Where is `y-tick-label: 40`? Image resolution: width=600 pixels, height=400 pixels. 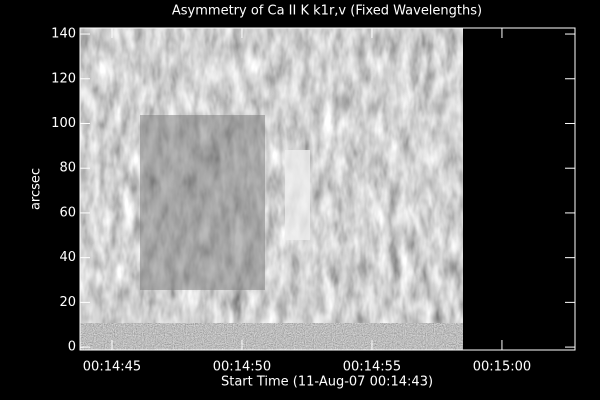 y-tick-label: 40 is located at coordinates (67, 257).